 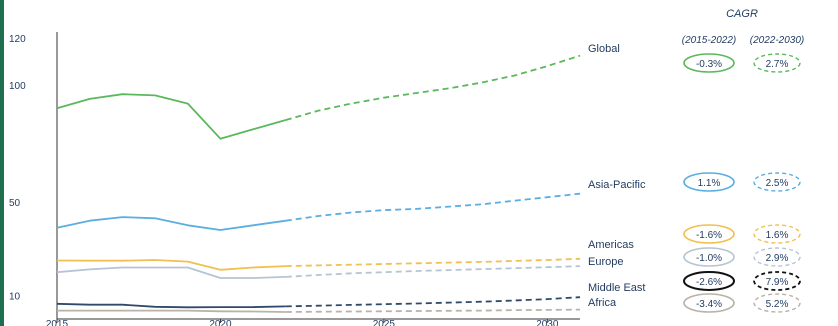 I want to click on cagr-americas-historic-value: -1.6%, so click(x=709, y=235).